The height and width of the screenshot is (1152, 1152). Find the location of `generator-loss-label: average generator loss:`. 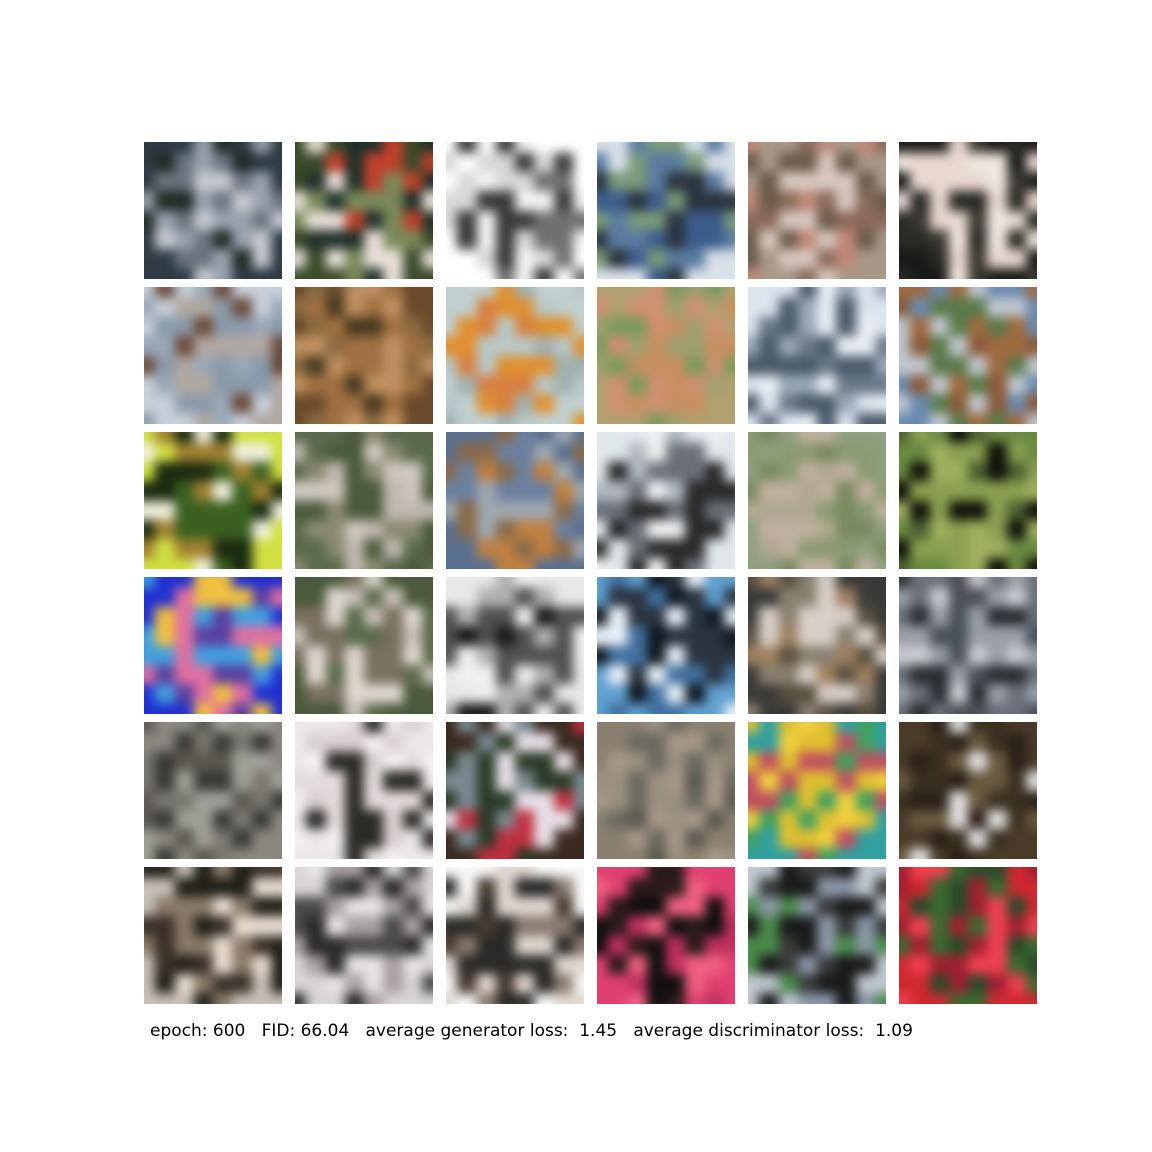

generator-loss-label: average generator loss: is located at coordinates (467, 1031).